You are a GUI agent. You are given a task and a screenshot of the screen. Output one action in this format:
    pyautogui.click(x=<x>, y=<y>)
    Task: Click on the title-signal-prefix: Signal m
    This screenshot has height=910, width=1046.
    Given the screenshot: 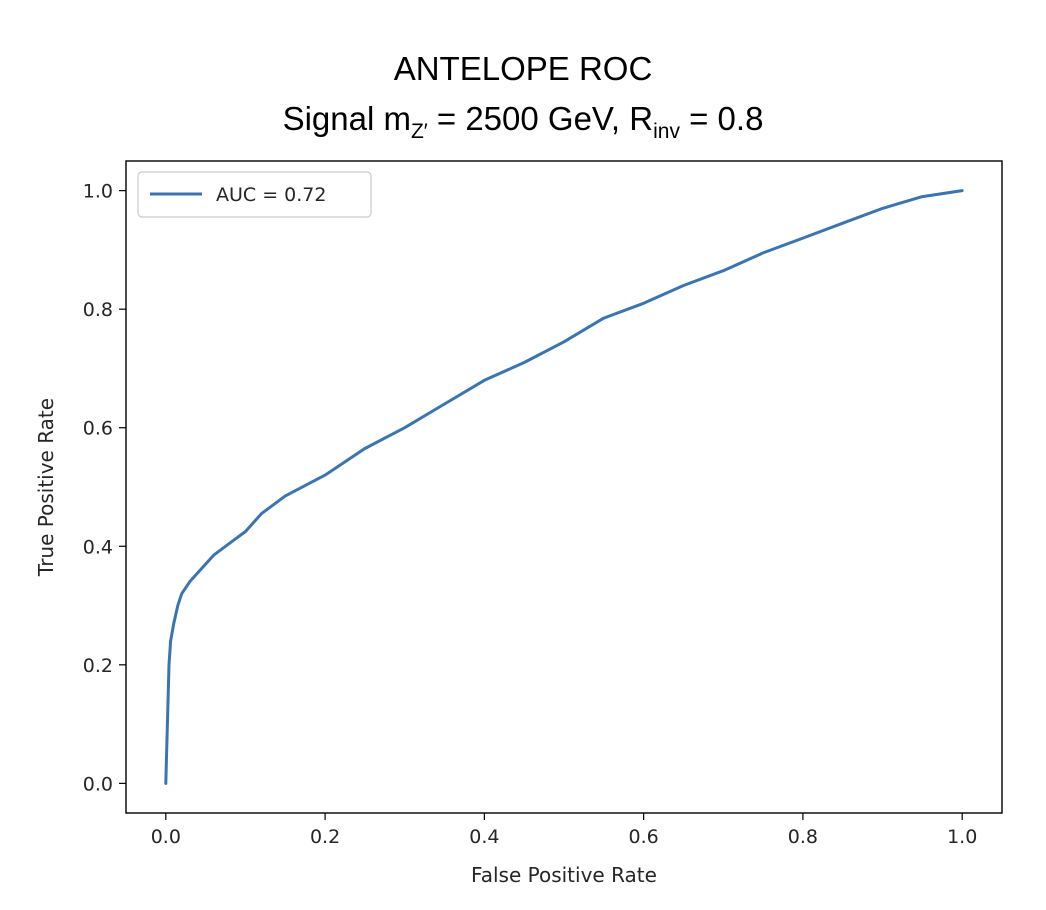 What is the action you would take?
    pyautogui.click(x=346, y=118)
    